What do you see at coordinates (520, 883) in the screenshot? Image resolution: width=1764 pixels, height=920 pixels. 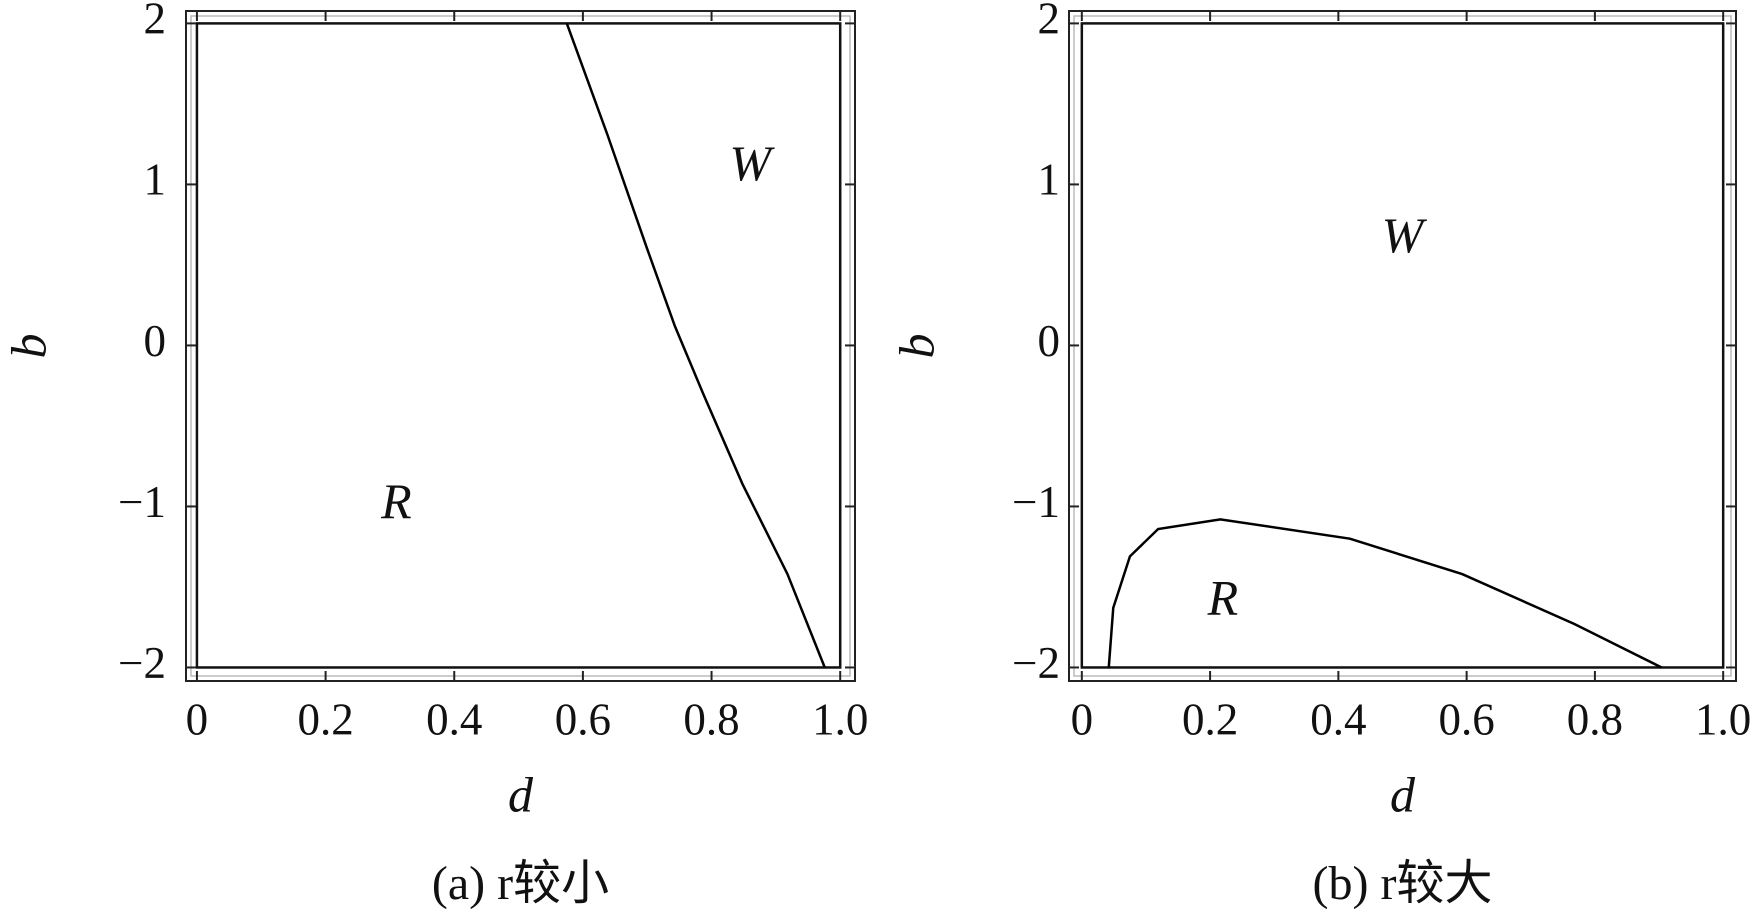 I see `caption: (a) r较小` at bounding box center [520, 883].